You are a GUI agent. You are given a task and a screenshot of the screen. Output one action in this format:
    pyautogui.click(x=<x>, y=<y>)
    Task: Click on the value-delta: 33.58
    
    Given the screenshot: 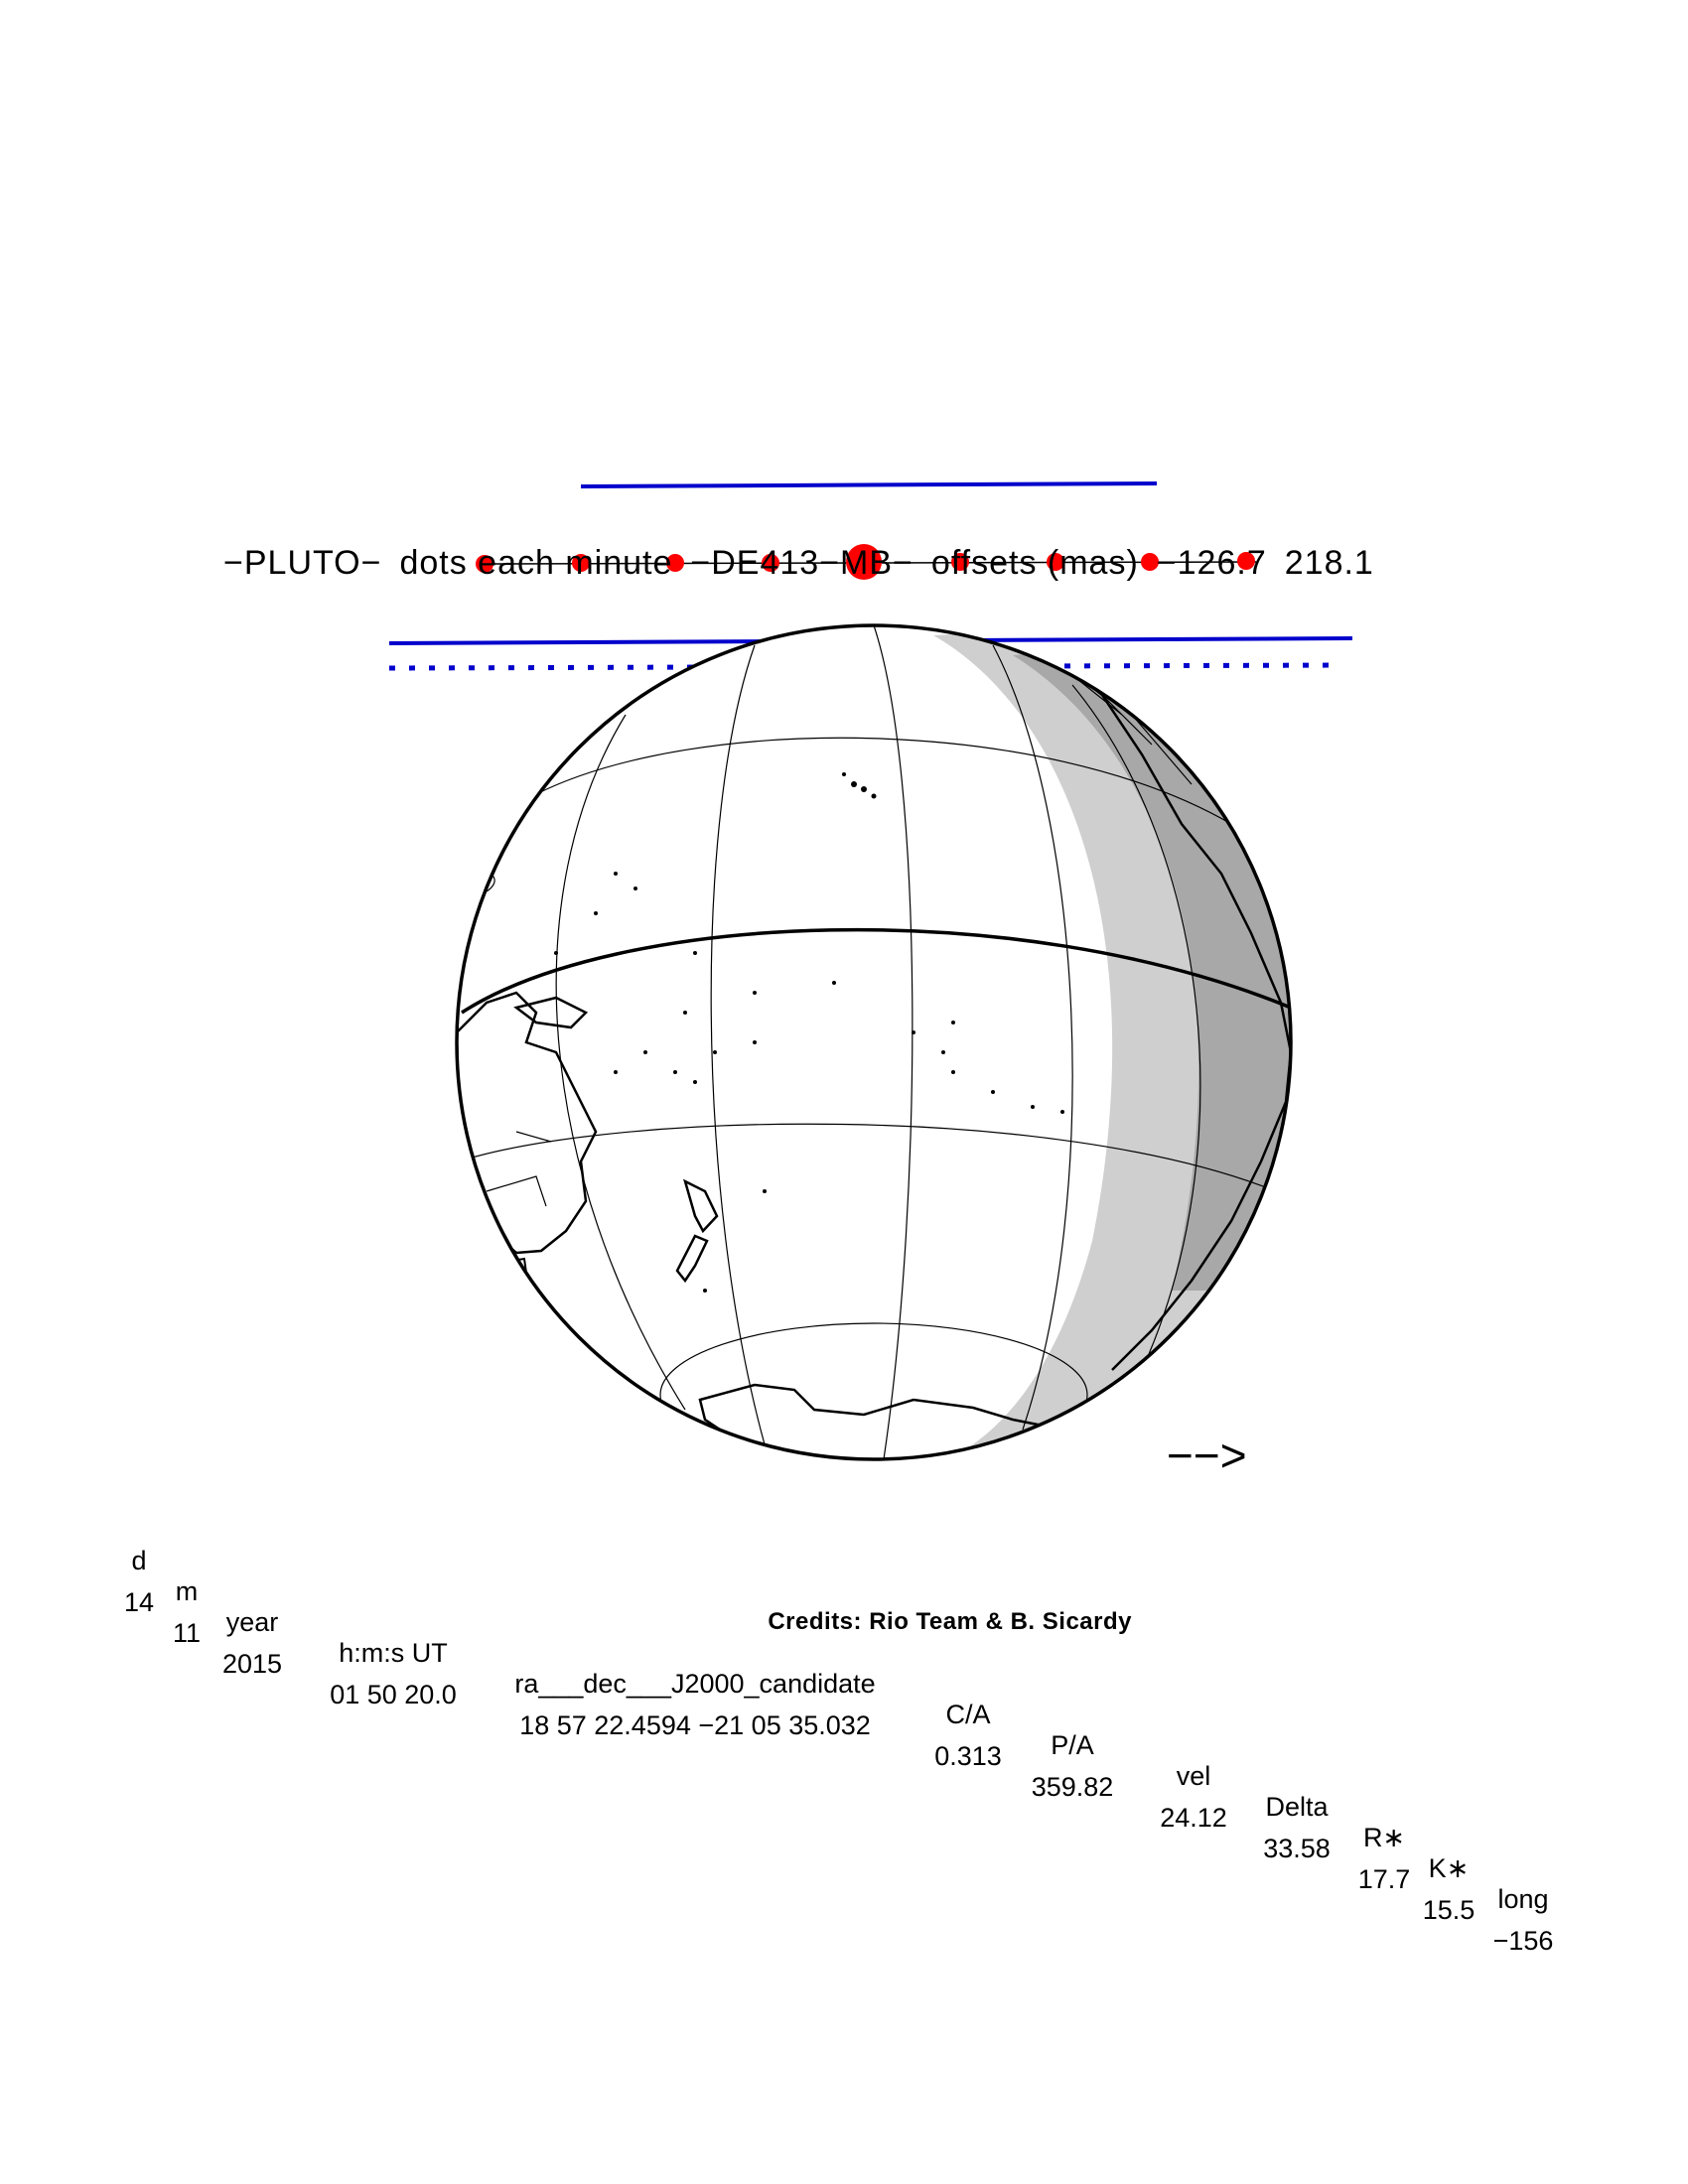 What is the action you would take?
    pyautogui.click(x=1297, y=1848)
    